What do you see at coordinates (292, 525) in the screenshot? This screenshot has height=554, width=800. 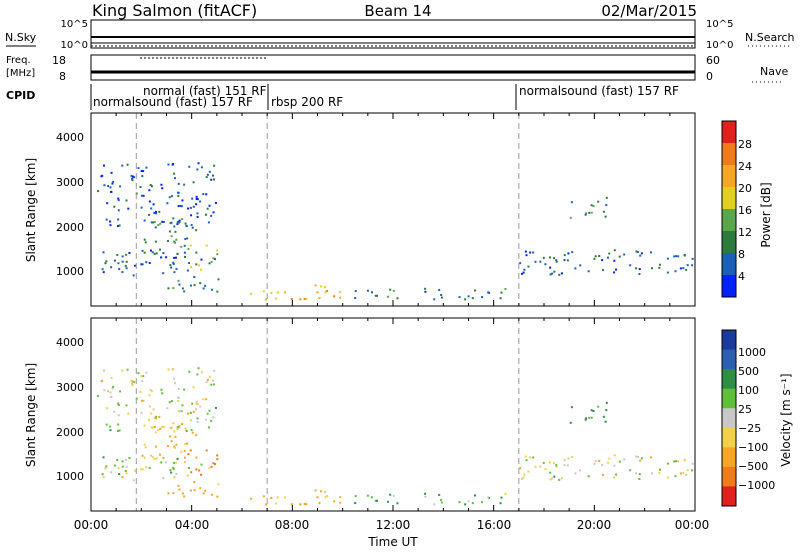 I see `xtick-0800: 08:00` at bounding box center [292, 525].